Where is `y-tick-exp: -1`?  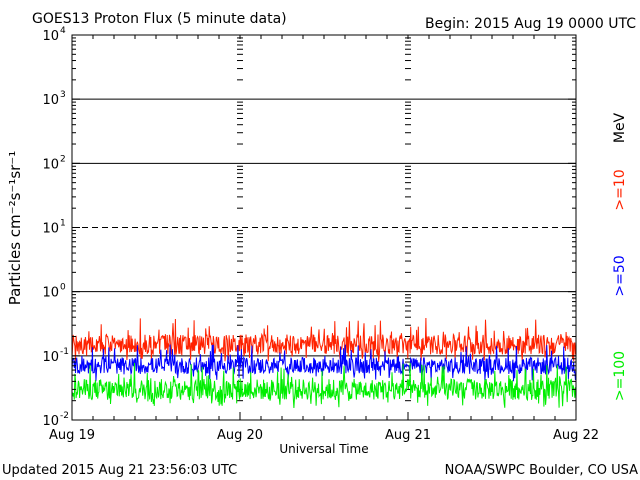 y-tick-exp: -1 is located at coordinates (64, 352).